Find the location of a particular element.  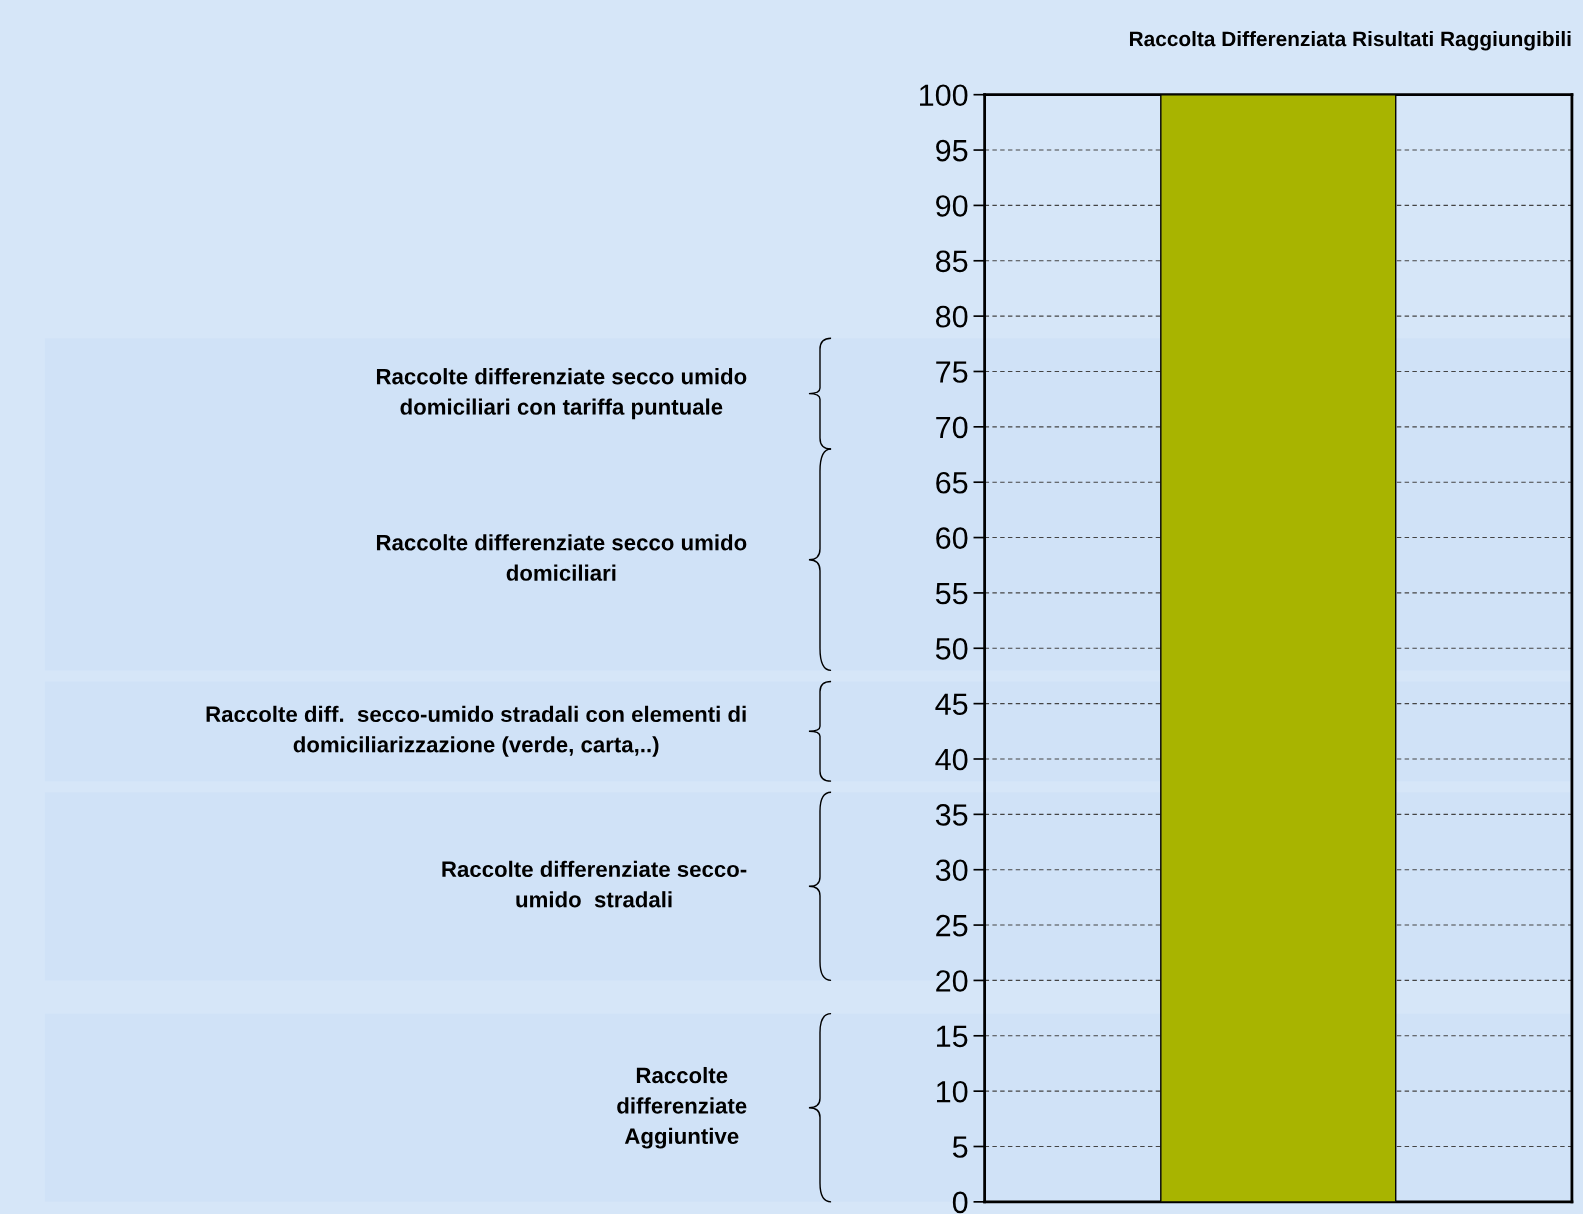

band-label: Raccolte differenziate secco- umido stradali is located at coordinates (594, 884).